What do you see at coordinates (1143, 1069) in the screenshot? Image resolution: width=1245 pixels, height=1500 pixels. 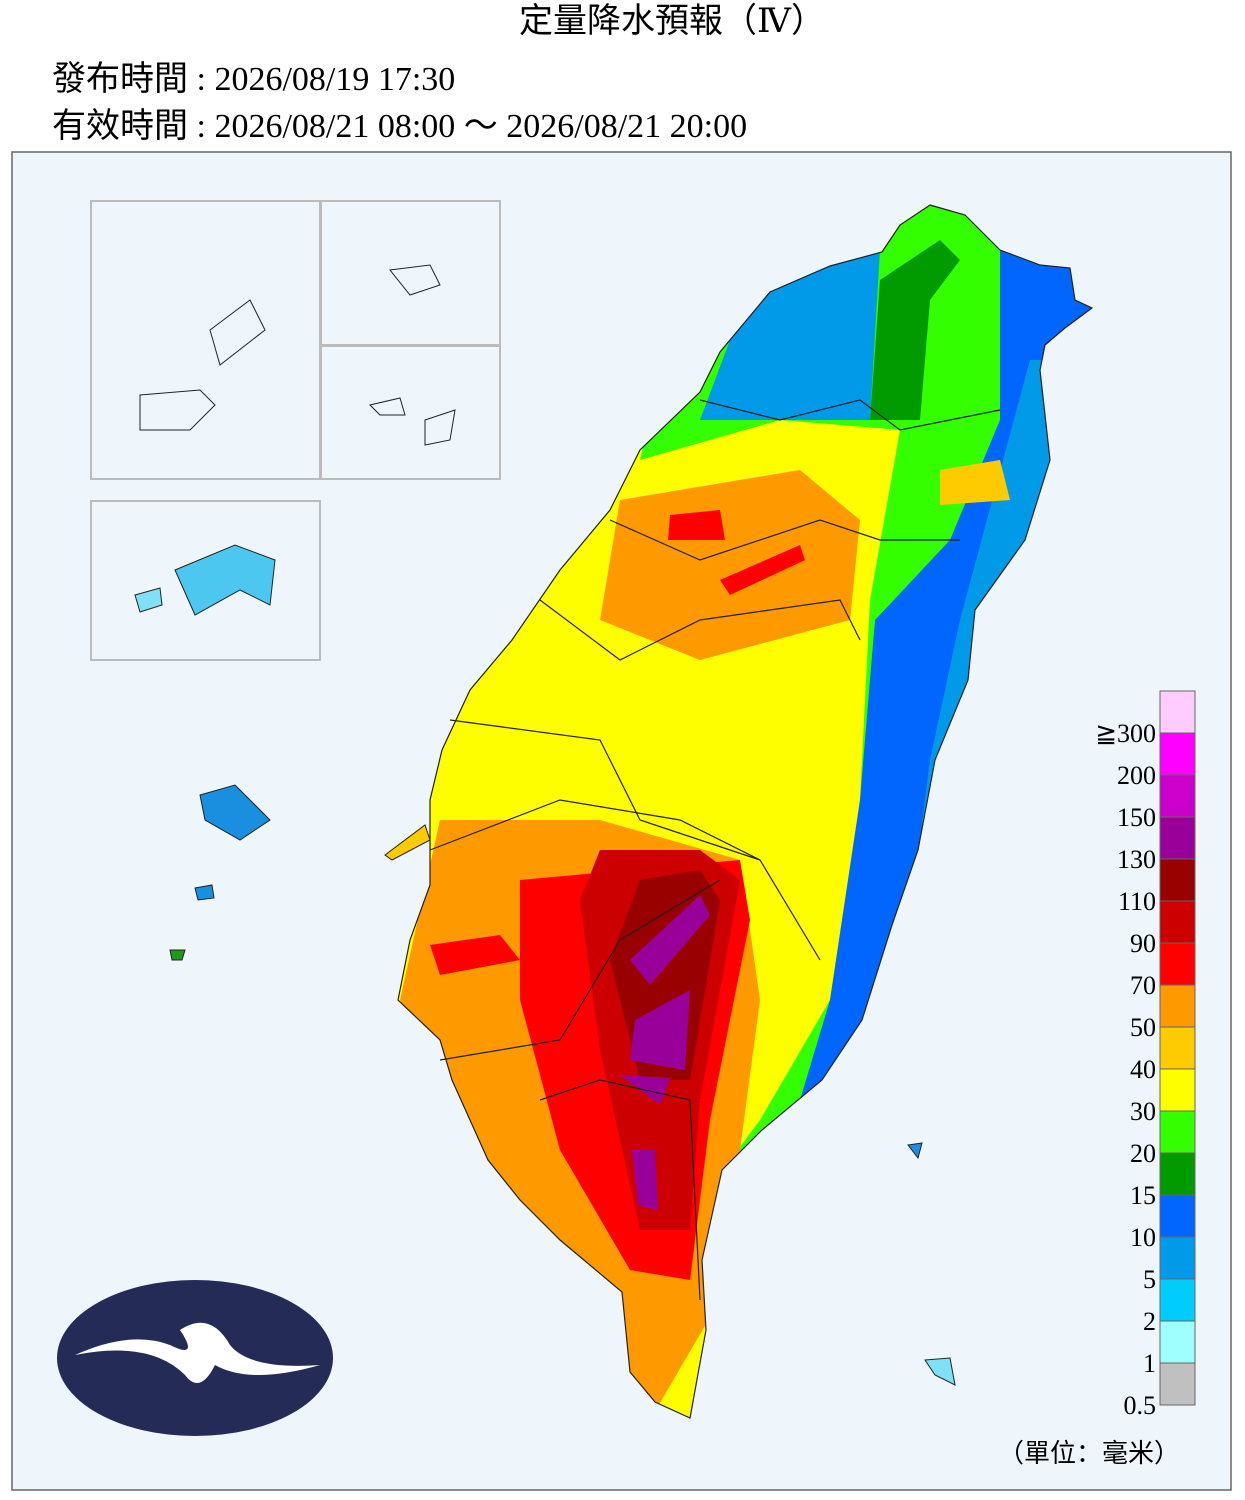 I see `legend-label: 40` at bounding box center [1143, 1069].